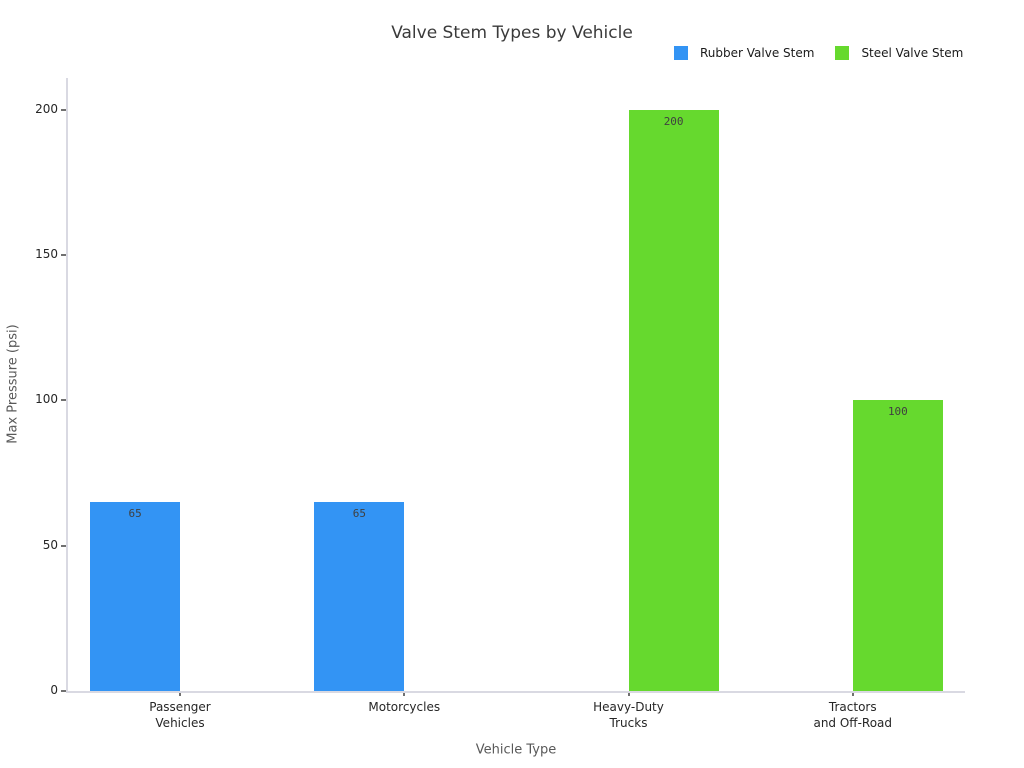 This screenshot has height=768, width=1024. Describe the element at coordinates (46, 399) in the screenshot. I see `y-tick-label: 100` at that location.